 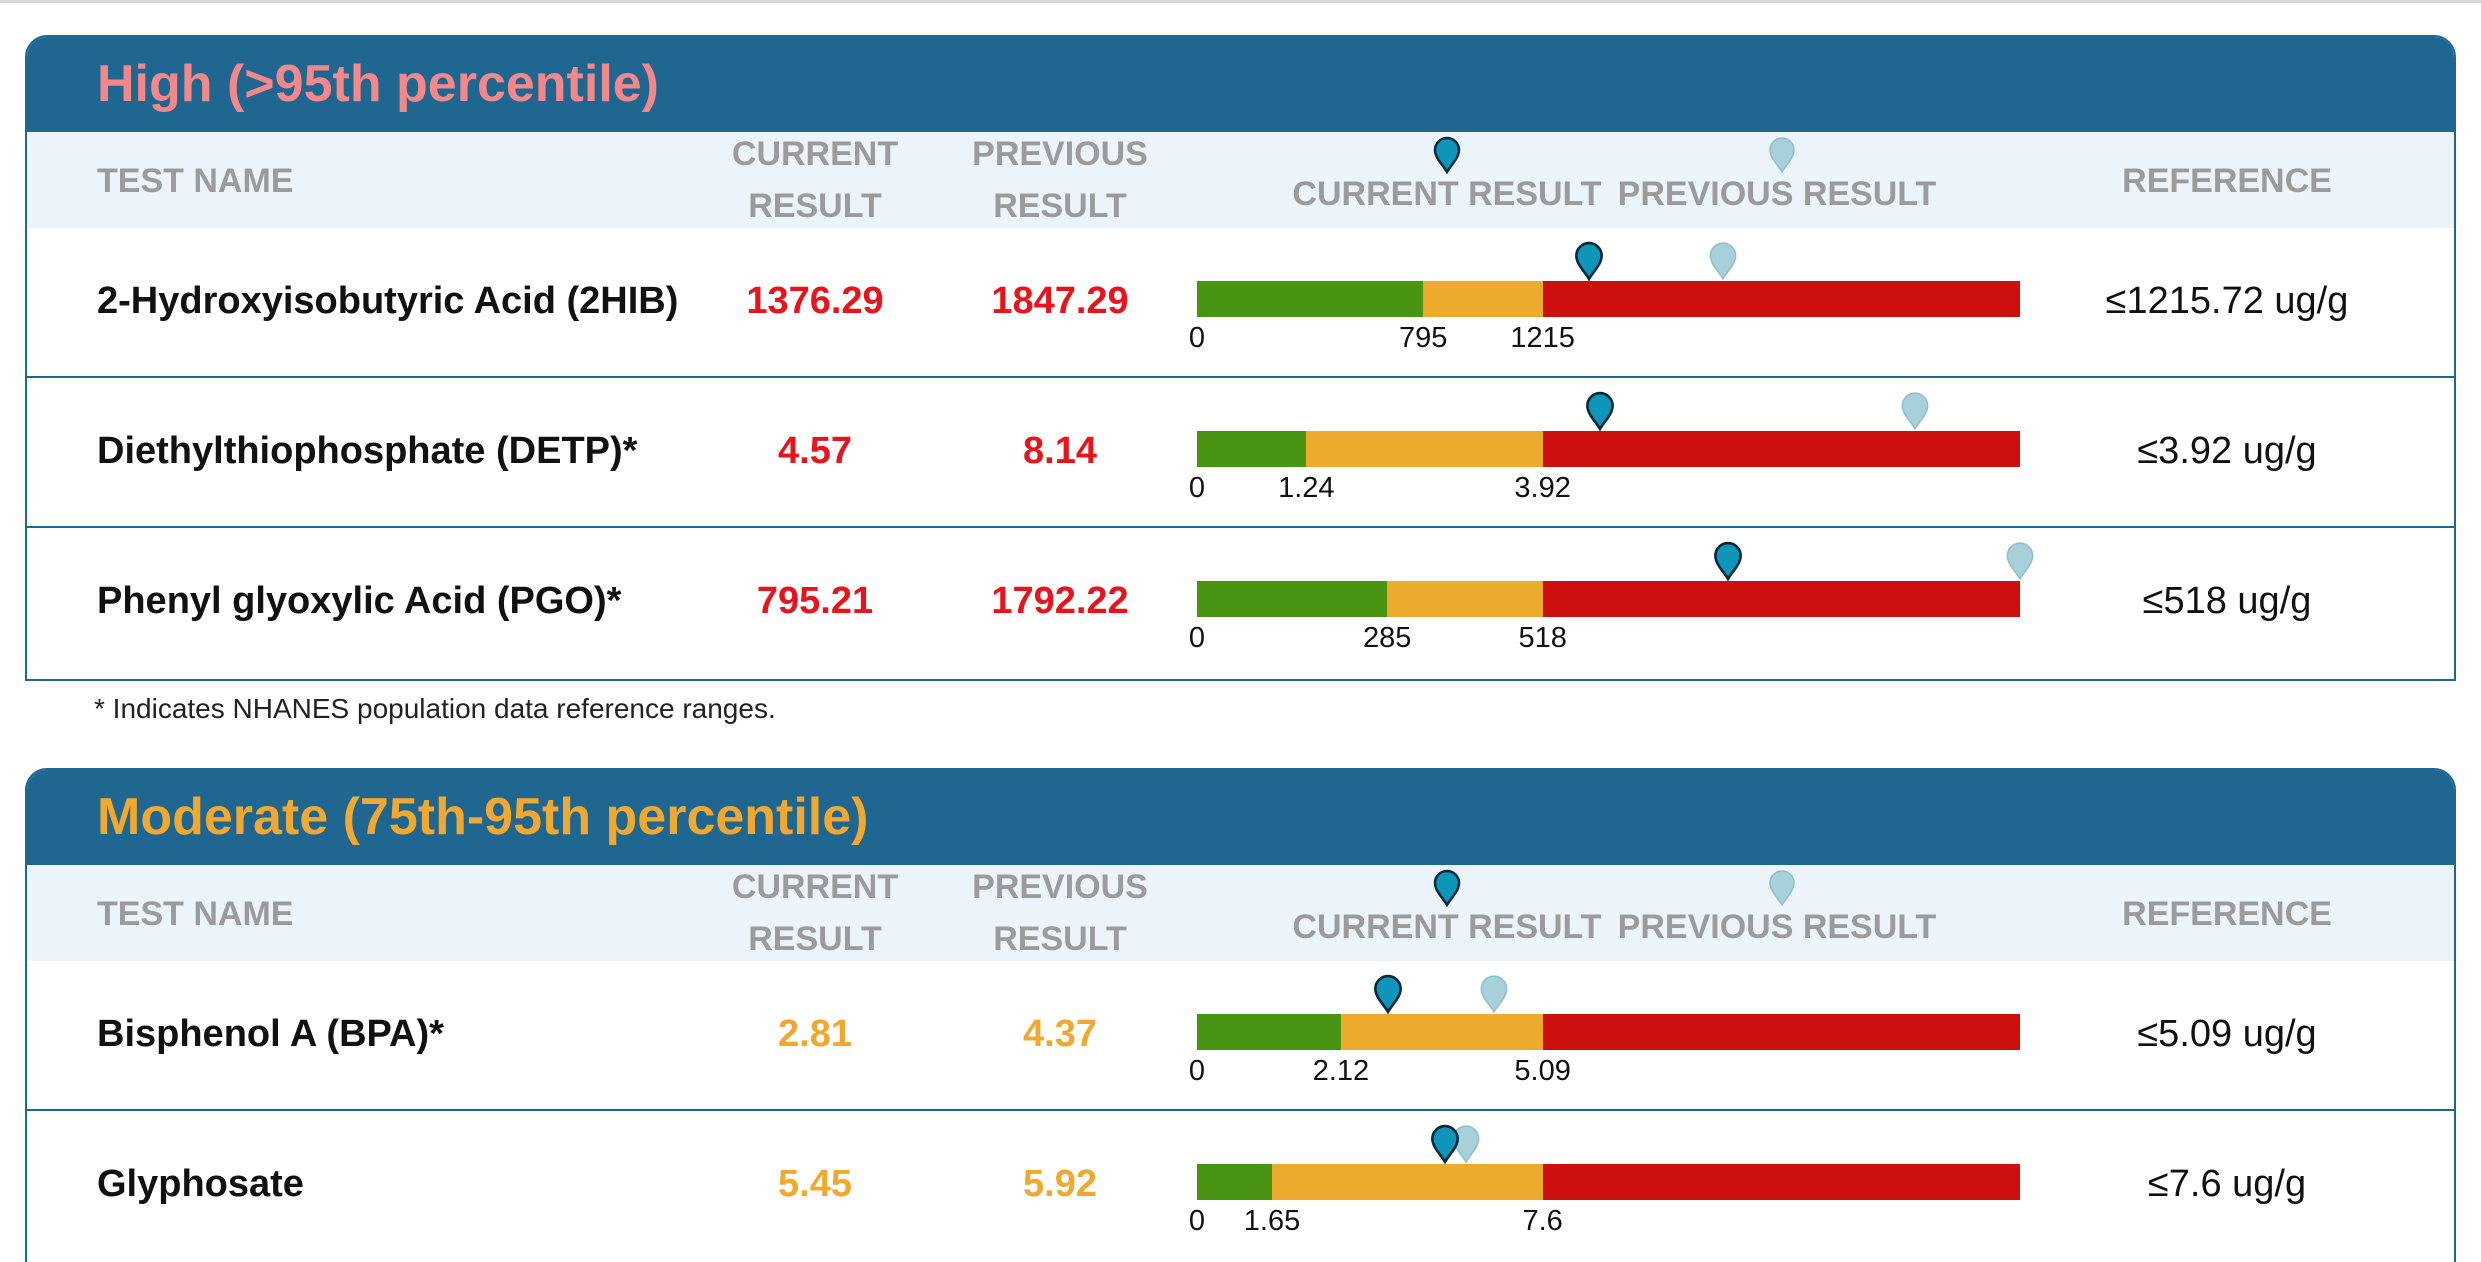 I want to click on test-name: Glyphosate, so click(x=200, y=1184).